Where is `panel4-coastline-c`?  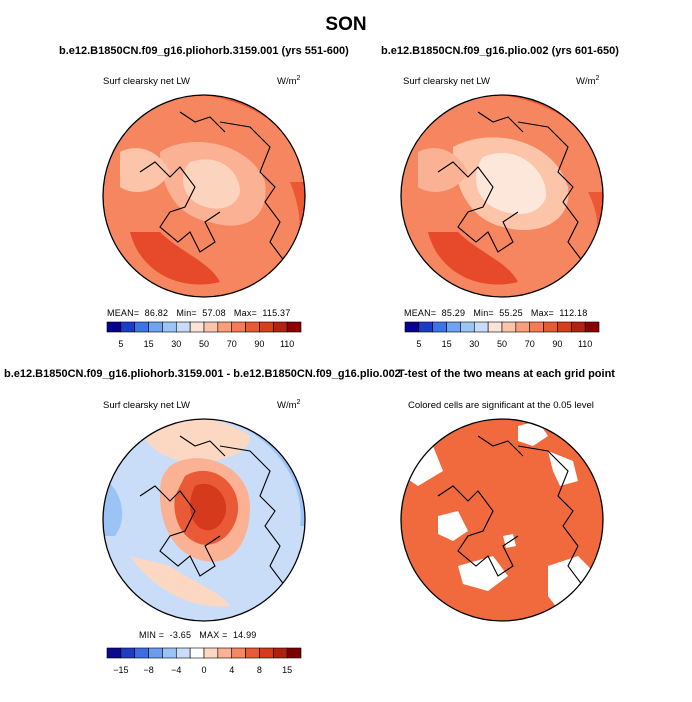
panel4-coastline-c is located at coordinates (500, 446).